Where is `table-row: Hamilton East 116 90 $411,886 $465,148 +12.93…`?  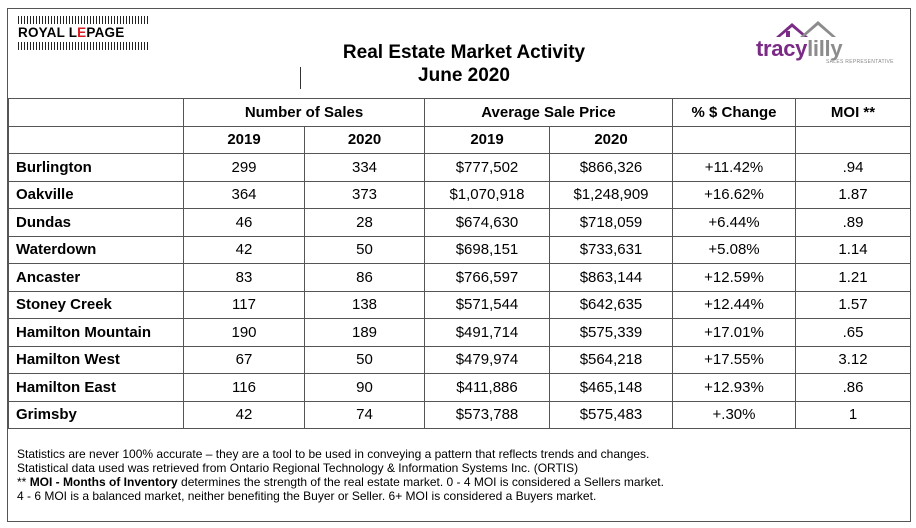
table-row: Hamilton East 116 90 $411,886 $465,148 +12.93… is located at coordinates (459, 387).